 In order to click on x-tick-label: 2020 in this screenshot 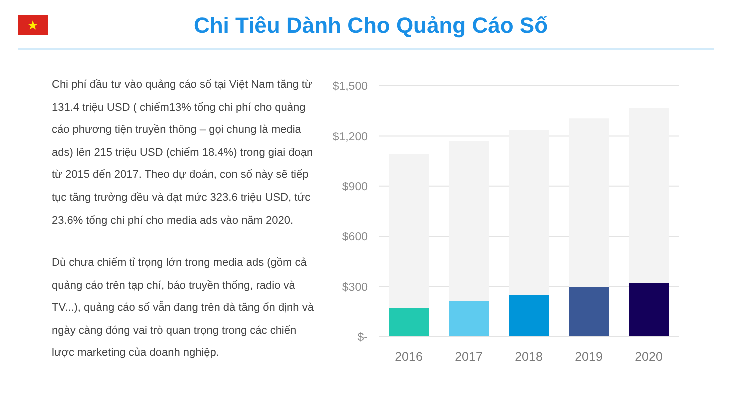, I will do `click(649, 357)`.